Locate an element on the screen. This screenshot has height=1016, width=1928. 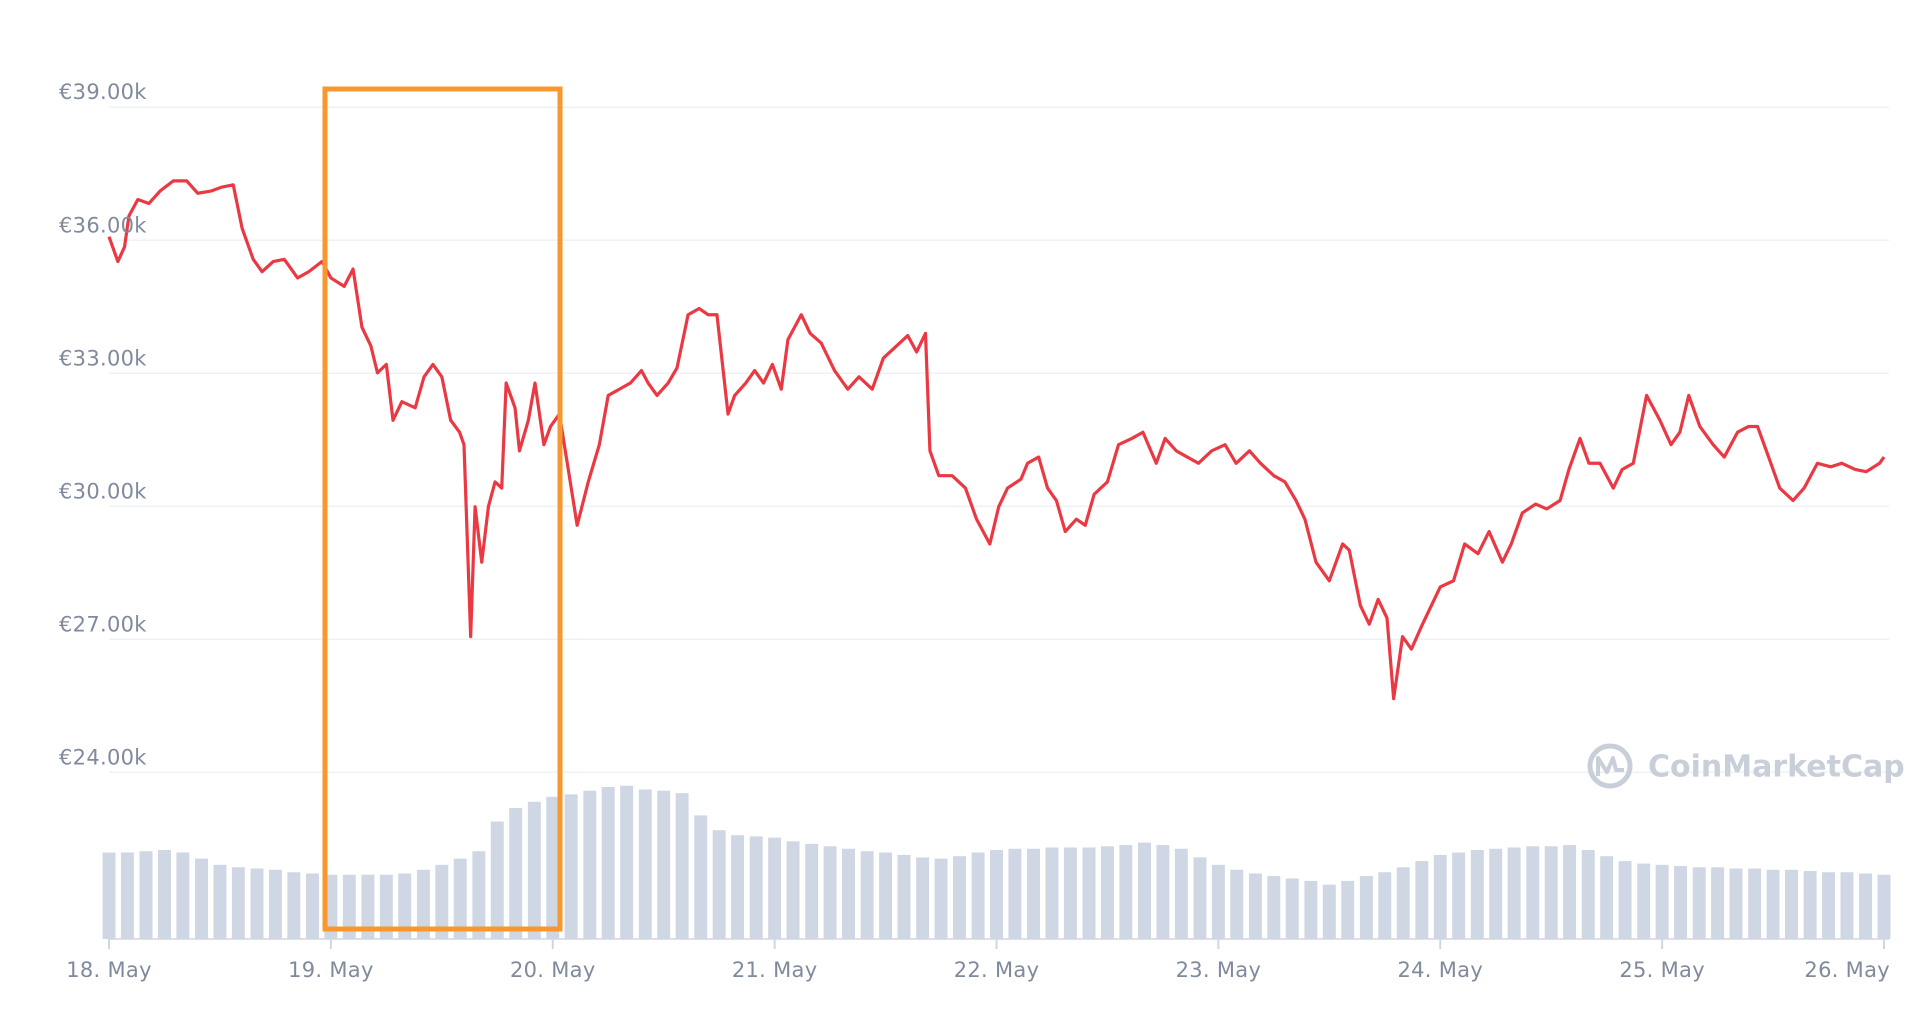
y-tick-label: €30.00k is located at coordinates (103, 491).